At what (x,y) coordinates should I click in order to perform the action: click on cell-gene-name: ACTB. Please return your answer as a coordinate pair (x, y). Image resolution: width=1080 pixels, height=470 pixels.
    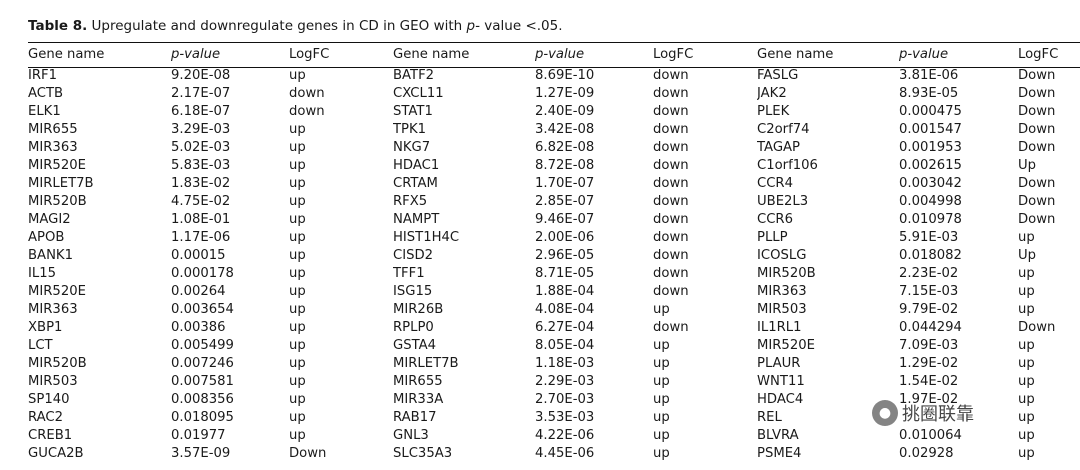
    Looking at the image, I should click on (46, 93).